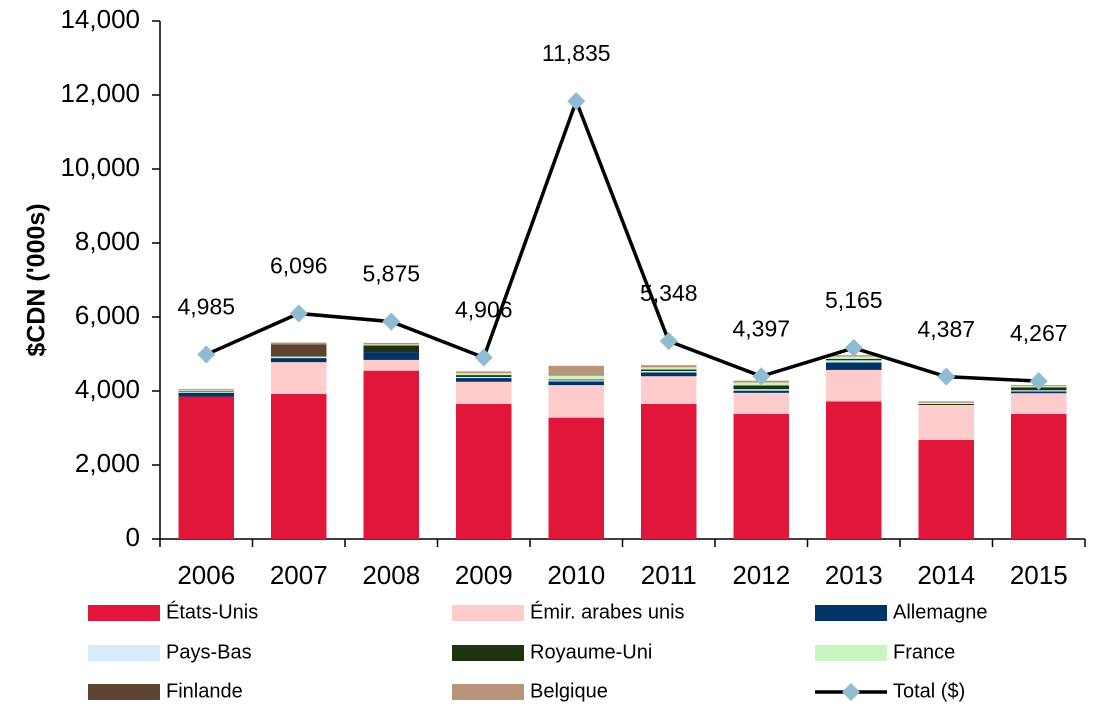  What do you see at coordinates (100, 167) in the screenshot?
I see `y-tick-label: 10,000` at bounding box center [100, 167].